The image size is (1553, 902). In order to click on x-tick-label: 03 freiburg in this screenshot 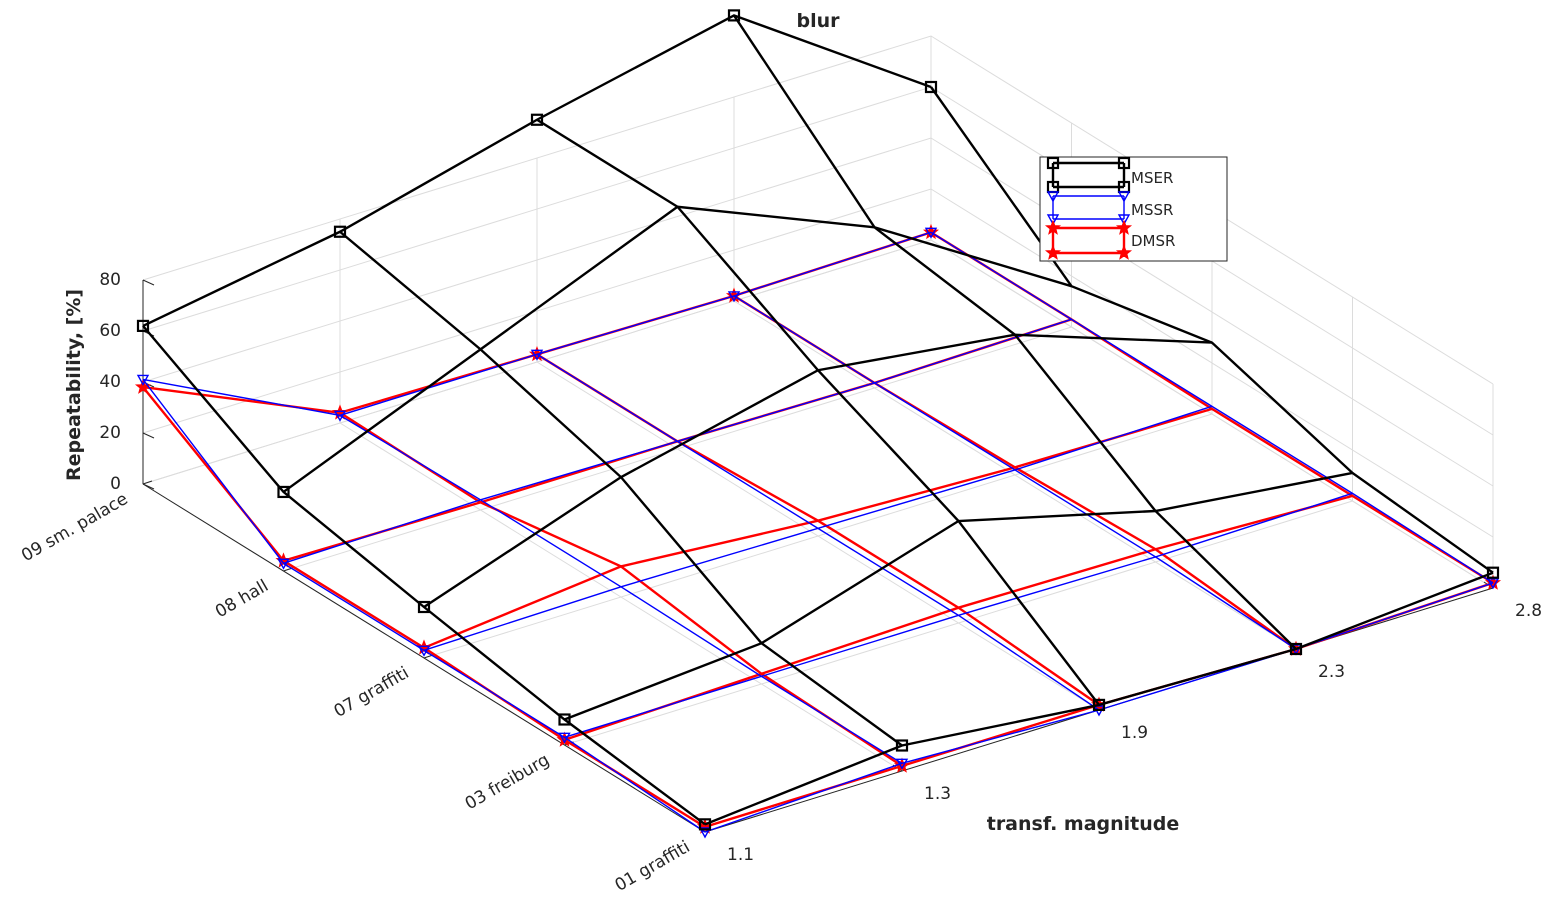, I will do `click(507, 782)`.